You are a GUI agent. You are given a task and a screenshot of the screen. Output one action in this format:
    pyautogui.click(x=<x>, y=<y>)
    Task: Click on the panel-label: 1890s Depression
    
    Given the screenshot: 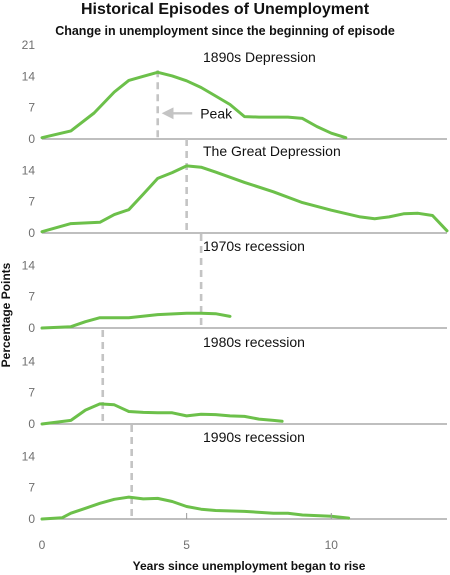 What is the action you would take?
    pyautogui.click(x=259, y=57)
    